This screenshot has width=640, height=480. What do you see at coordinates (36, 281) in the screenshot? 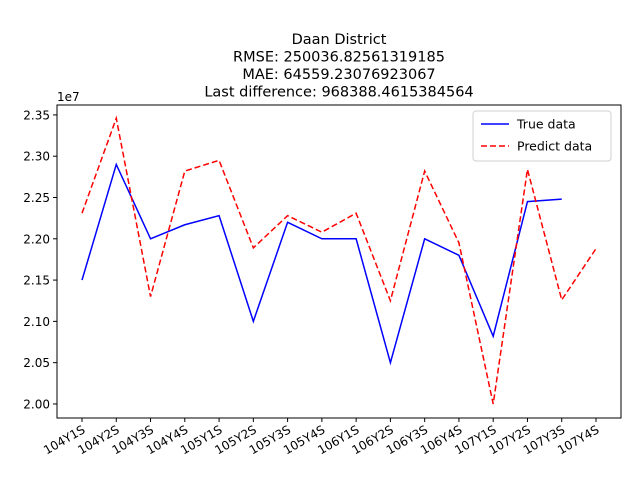
I see `y-tick-label: 2.15` at bounding box center [36, 281].